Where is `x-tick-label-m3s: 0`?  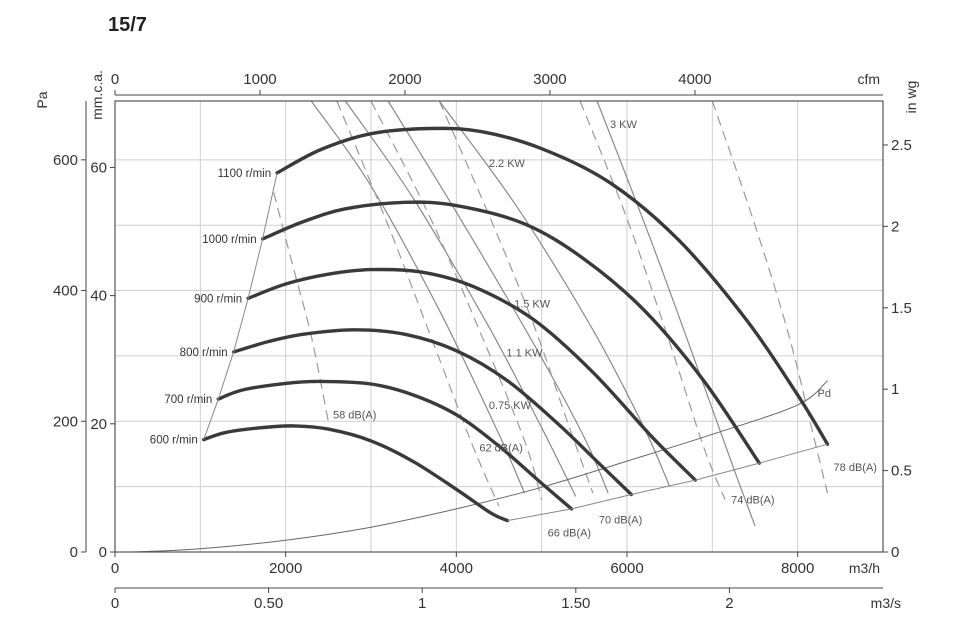 x-tick-label-m3s: 0 is located at coordinates (115, 603).